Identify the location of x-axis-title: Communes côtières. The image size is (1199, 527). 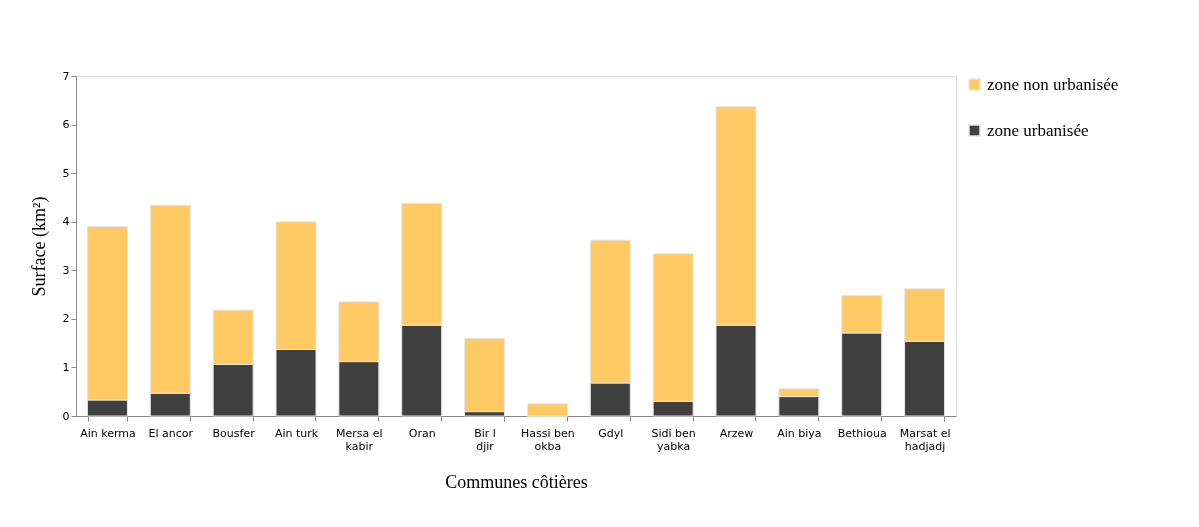
(516, 481).